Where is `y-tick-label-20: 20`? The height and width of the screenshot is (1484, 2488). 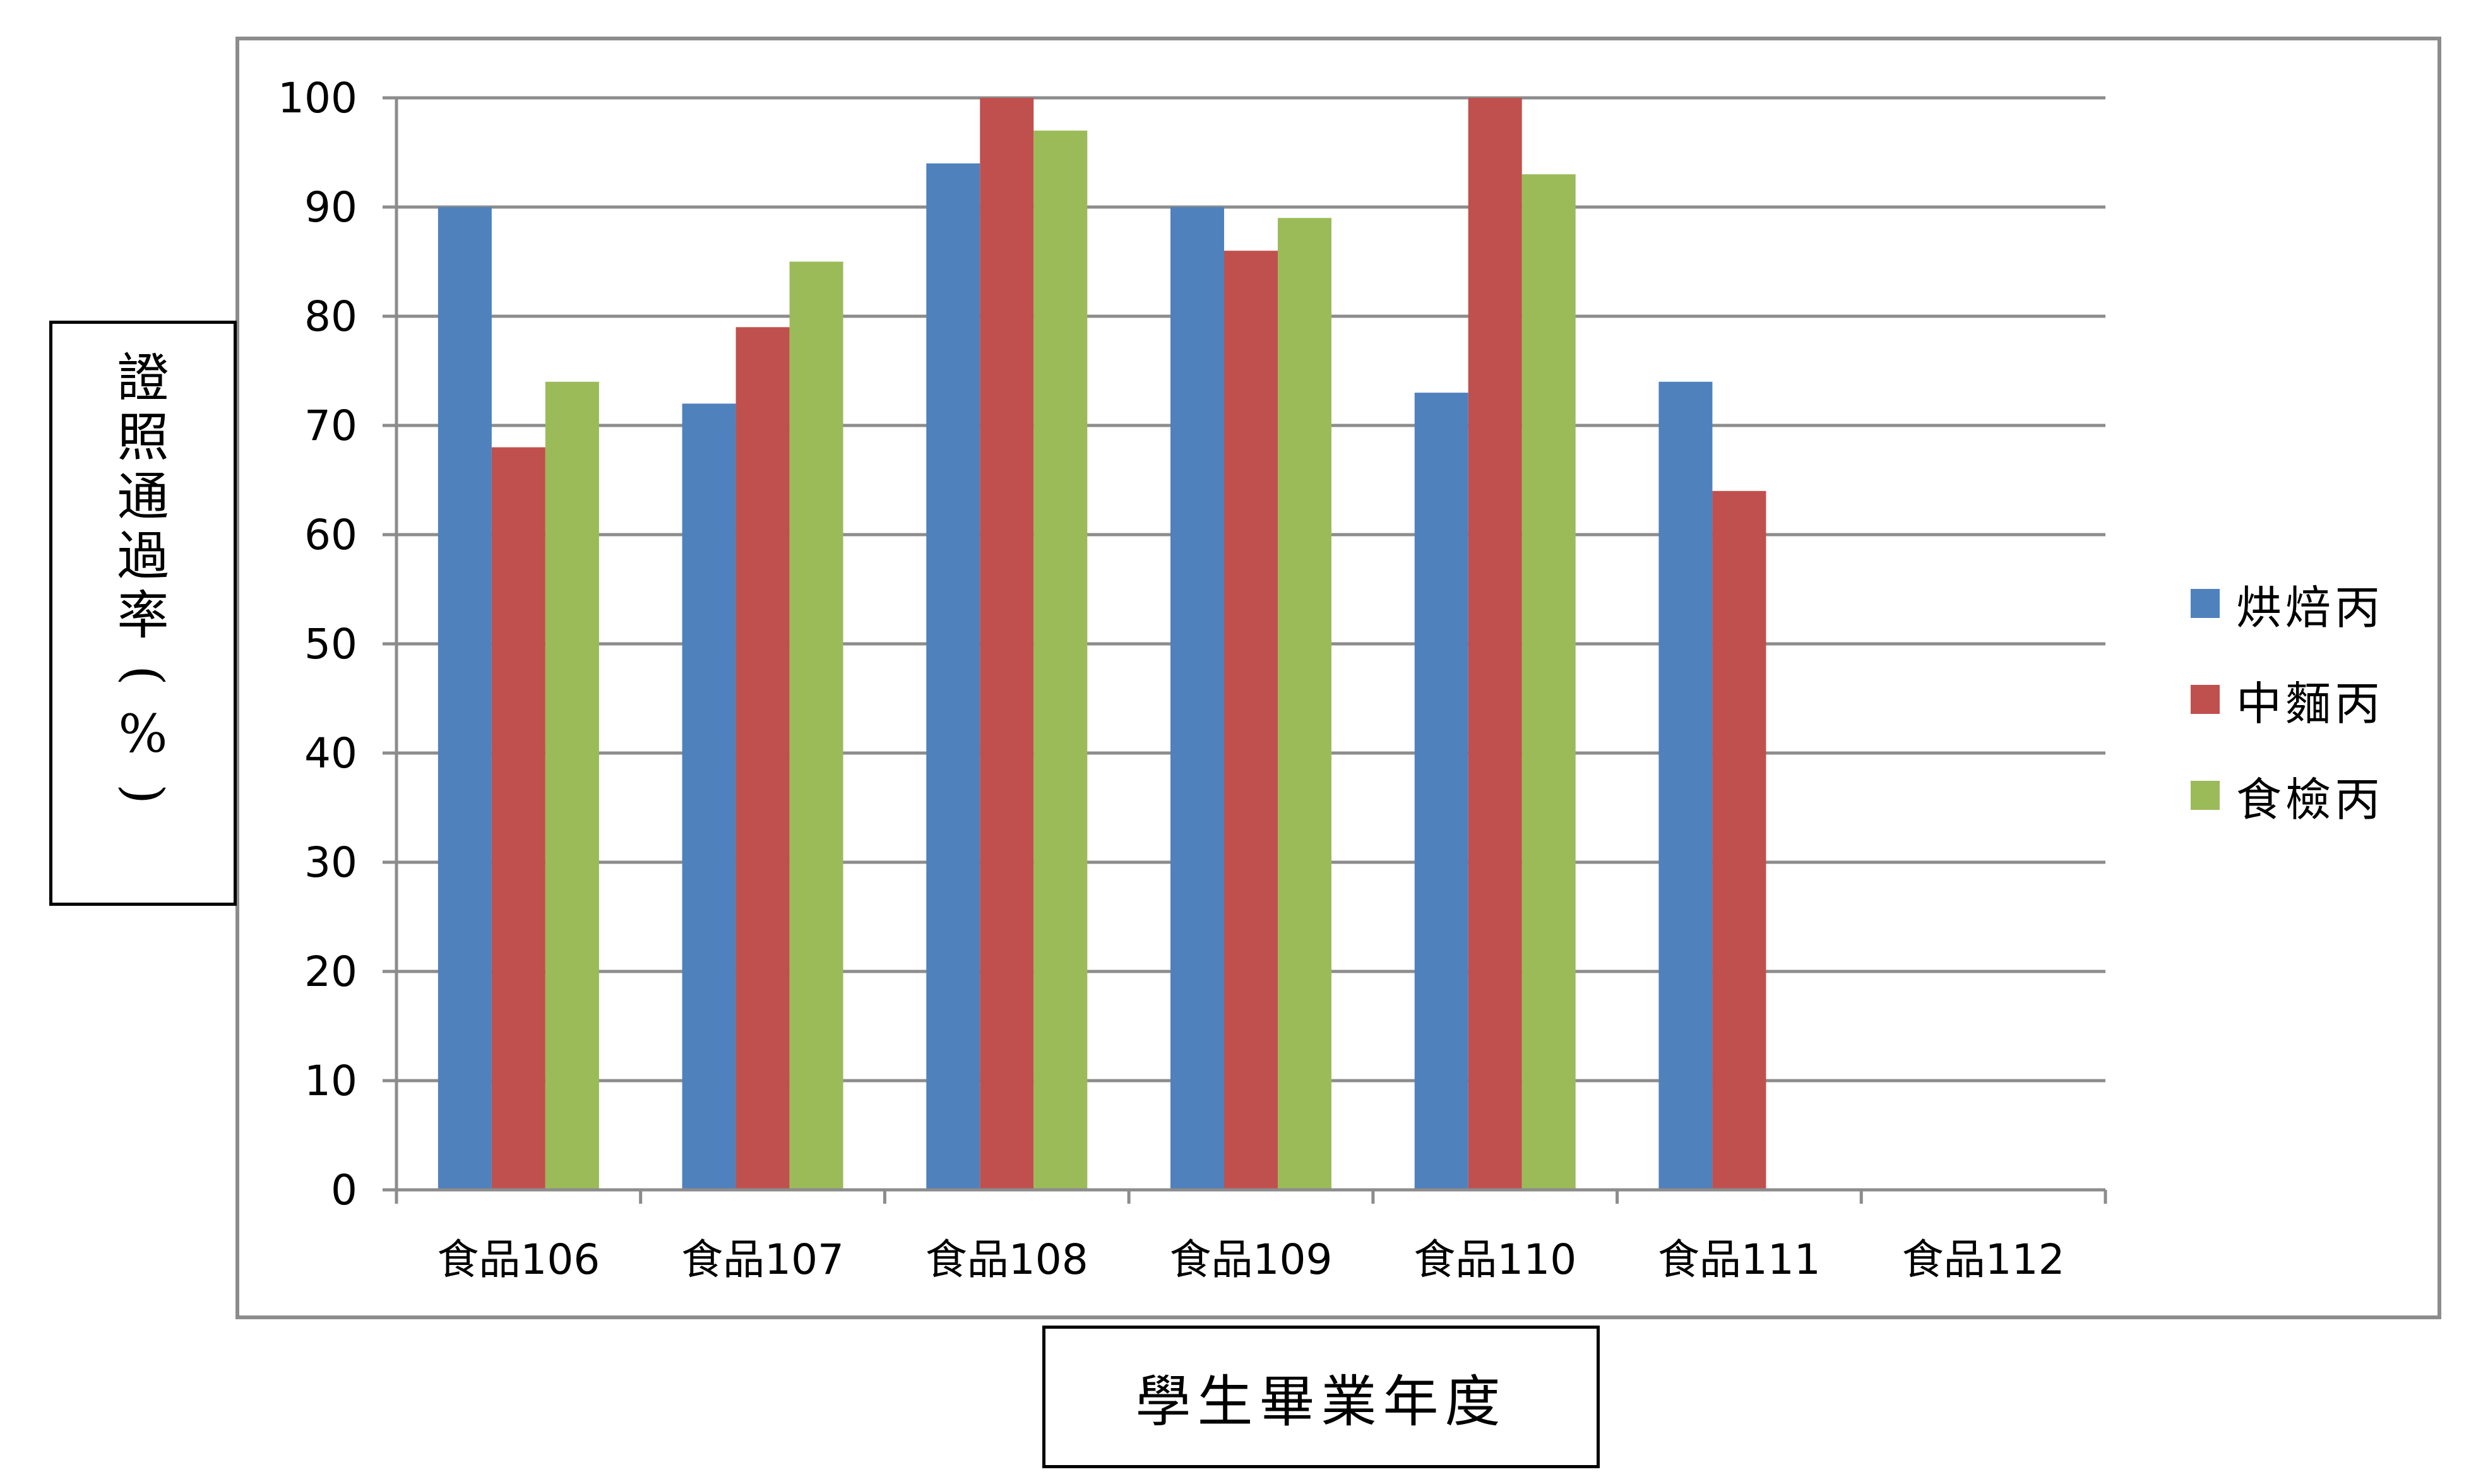
y-tick-label-20: 20 is located at coordinates (330, 971).